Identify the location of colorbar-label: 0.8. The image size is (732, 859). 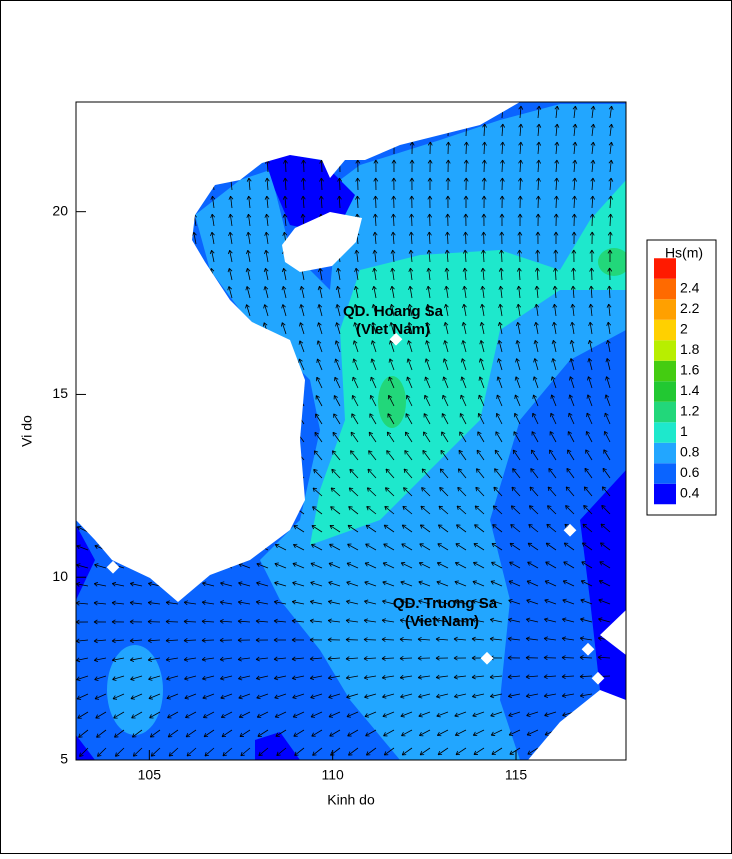
(690, 452).